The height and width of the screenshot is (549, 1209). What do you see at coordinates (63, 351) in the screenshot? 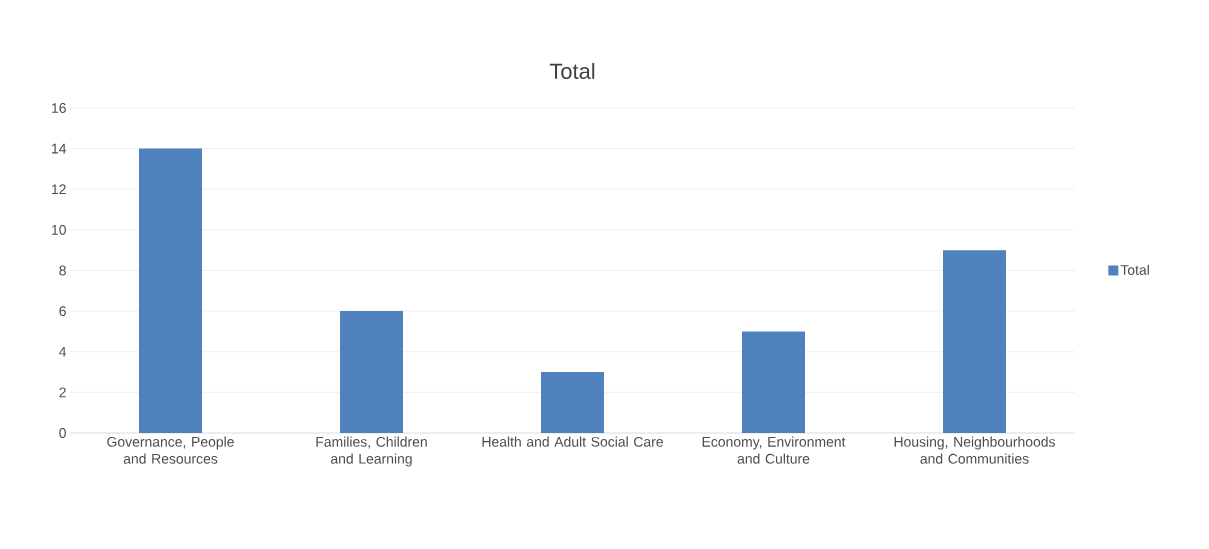
I see `y-tick-label: 4` at bounding box center [63, 351].